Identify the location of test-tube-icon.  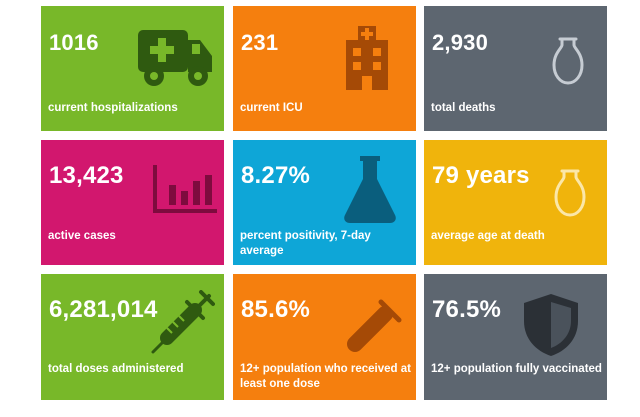
(373, 328).